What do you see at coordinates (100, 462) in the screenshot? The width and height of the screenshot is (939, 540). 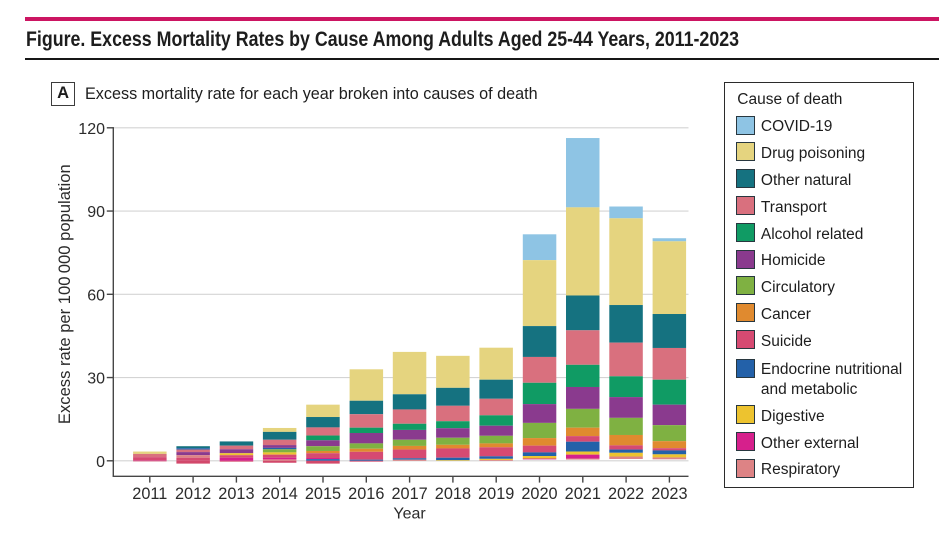 I see `svg-text: 0` at bounding box center [100, 462].